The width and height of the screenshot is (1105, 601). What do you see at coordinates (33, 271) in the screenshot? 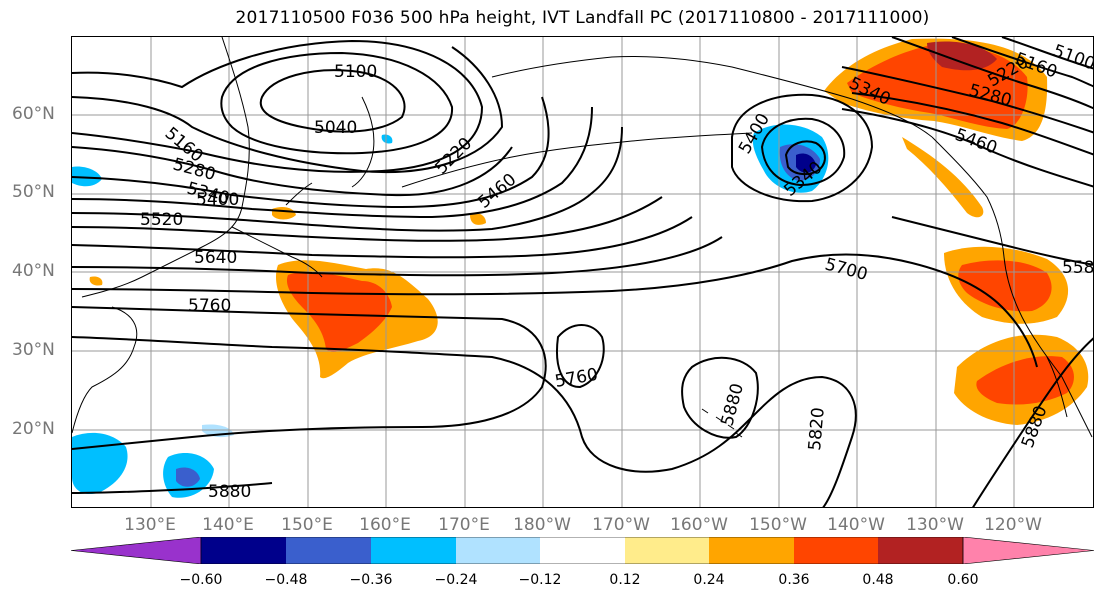
I see `lat-label-40n: 40°N` at bounding box center [33, 271].